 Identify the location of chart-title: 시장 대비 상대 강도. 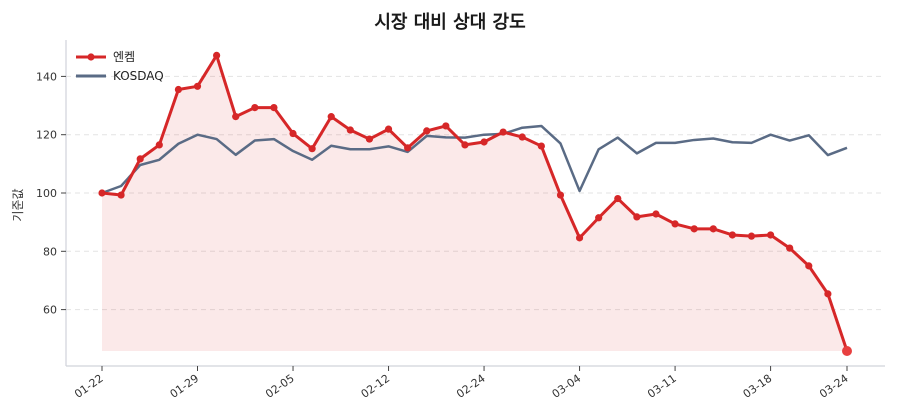
(450, 22).